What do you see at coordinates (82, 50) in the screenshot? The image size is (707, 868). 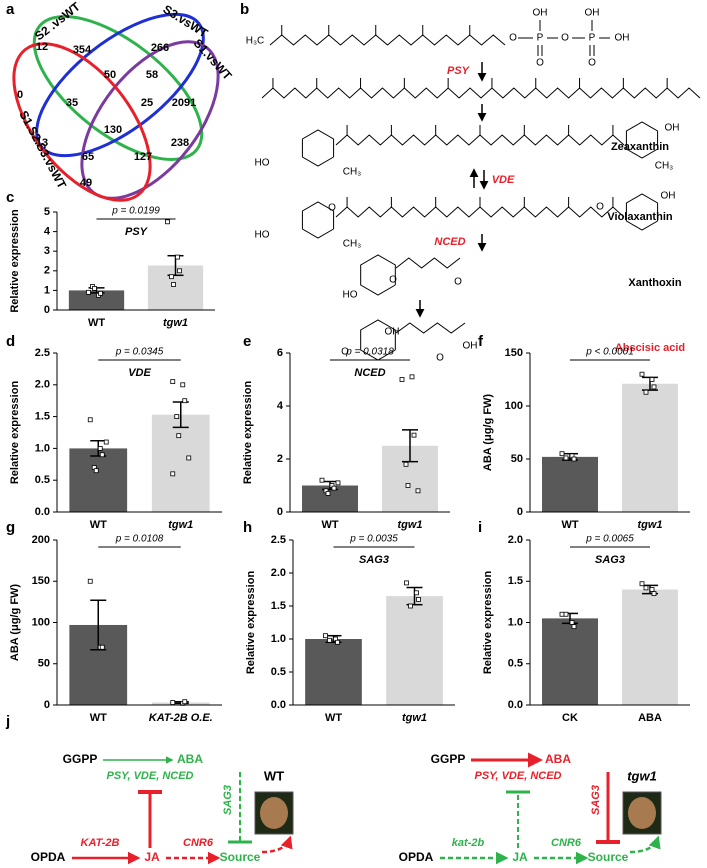 I see `venn-count: 354` at bounding box center [82, 50].